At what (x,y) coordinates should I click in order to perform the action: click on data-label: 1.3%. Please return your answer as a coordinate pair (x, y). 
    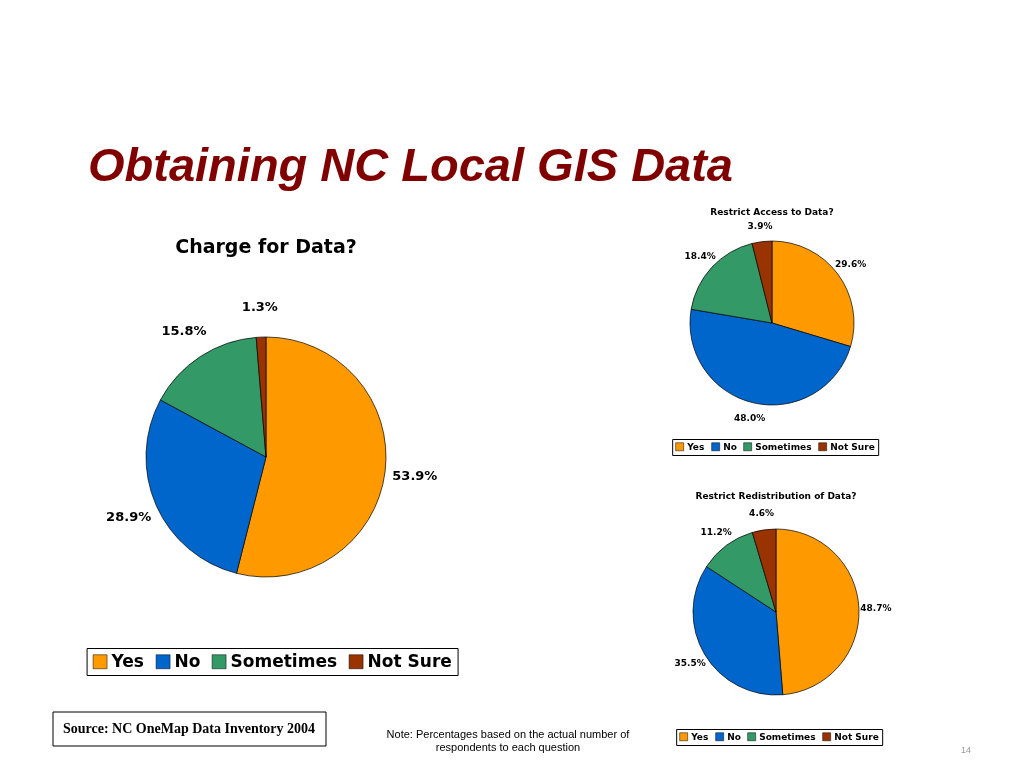
    Looking at the image, I should click on (259, 307).